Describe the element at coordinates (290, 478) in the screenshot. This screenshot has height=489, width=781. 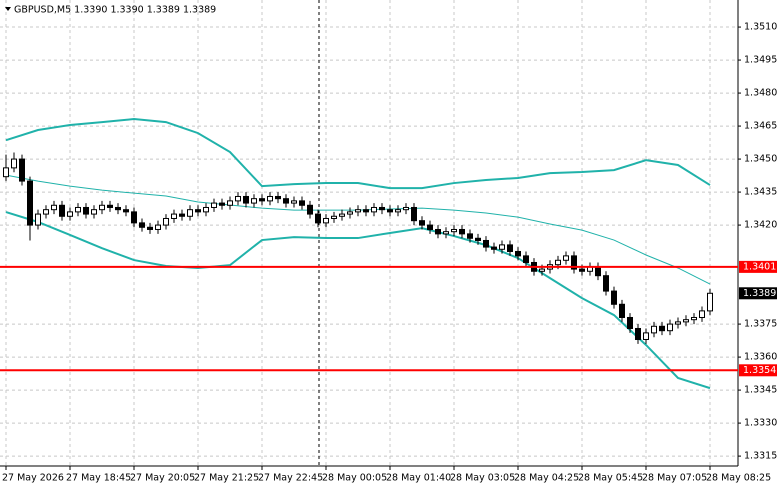
I see `x-tick-label: 27 May 22:45` at that location.